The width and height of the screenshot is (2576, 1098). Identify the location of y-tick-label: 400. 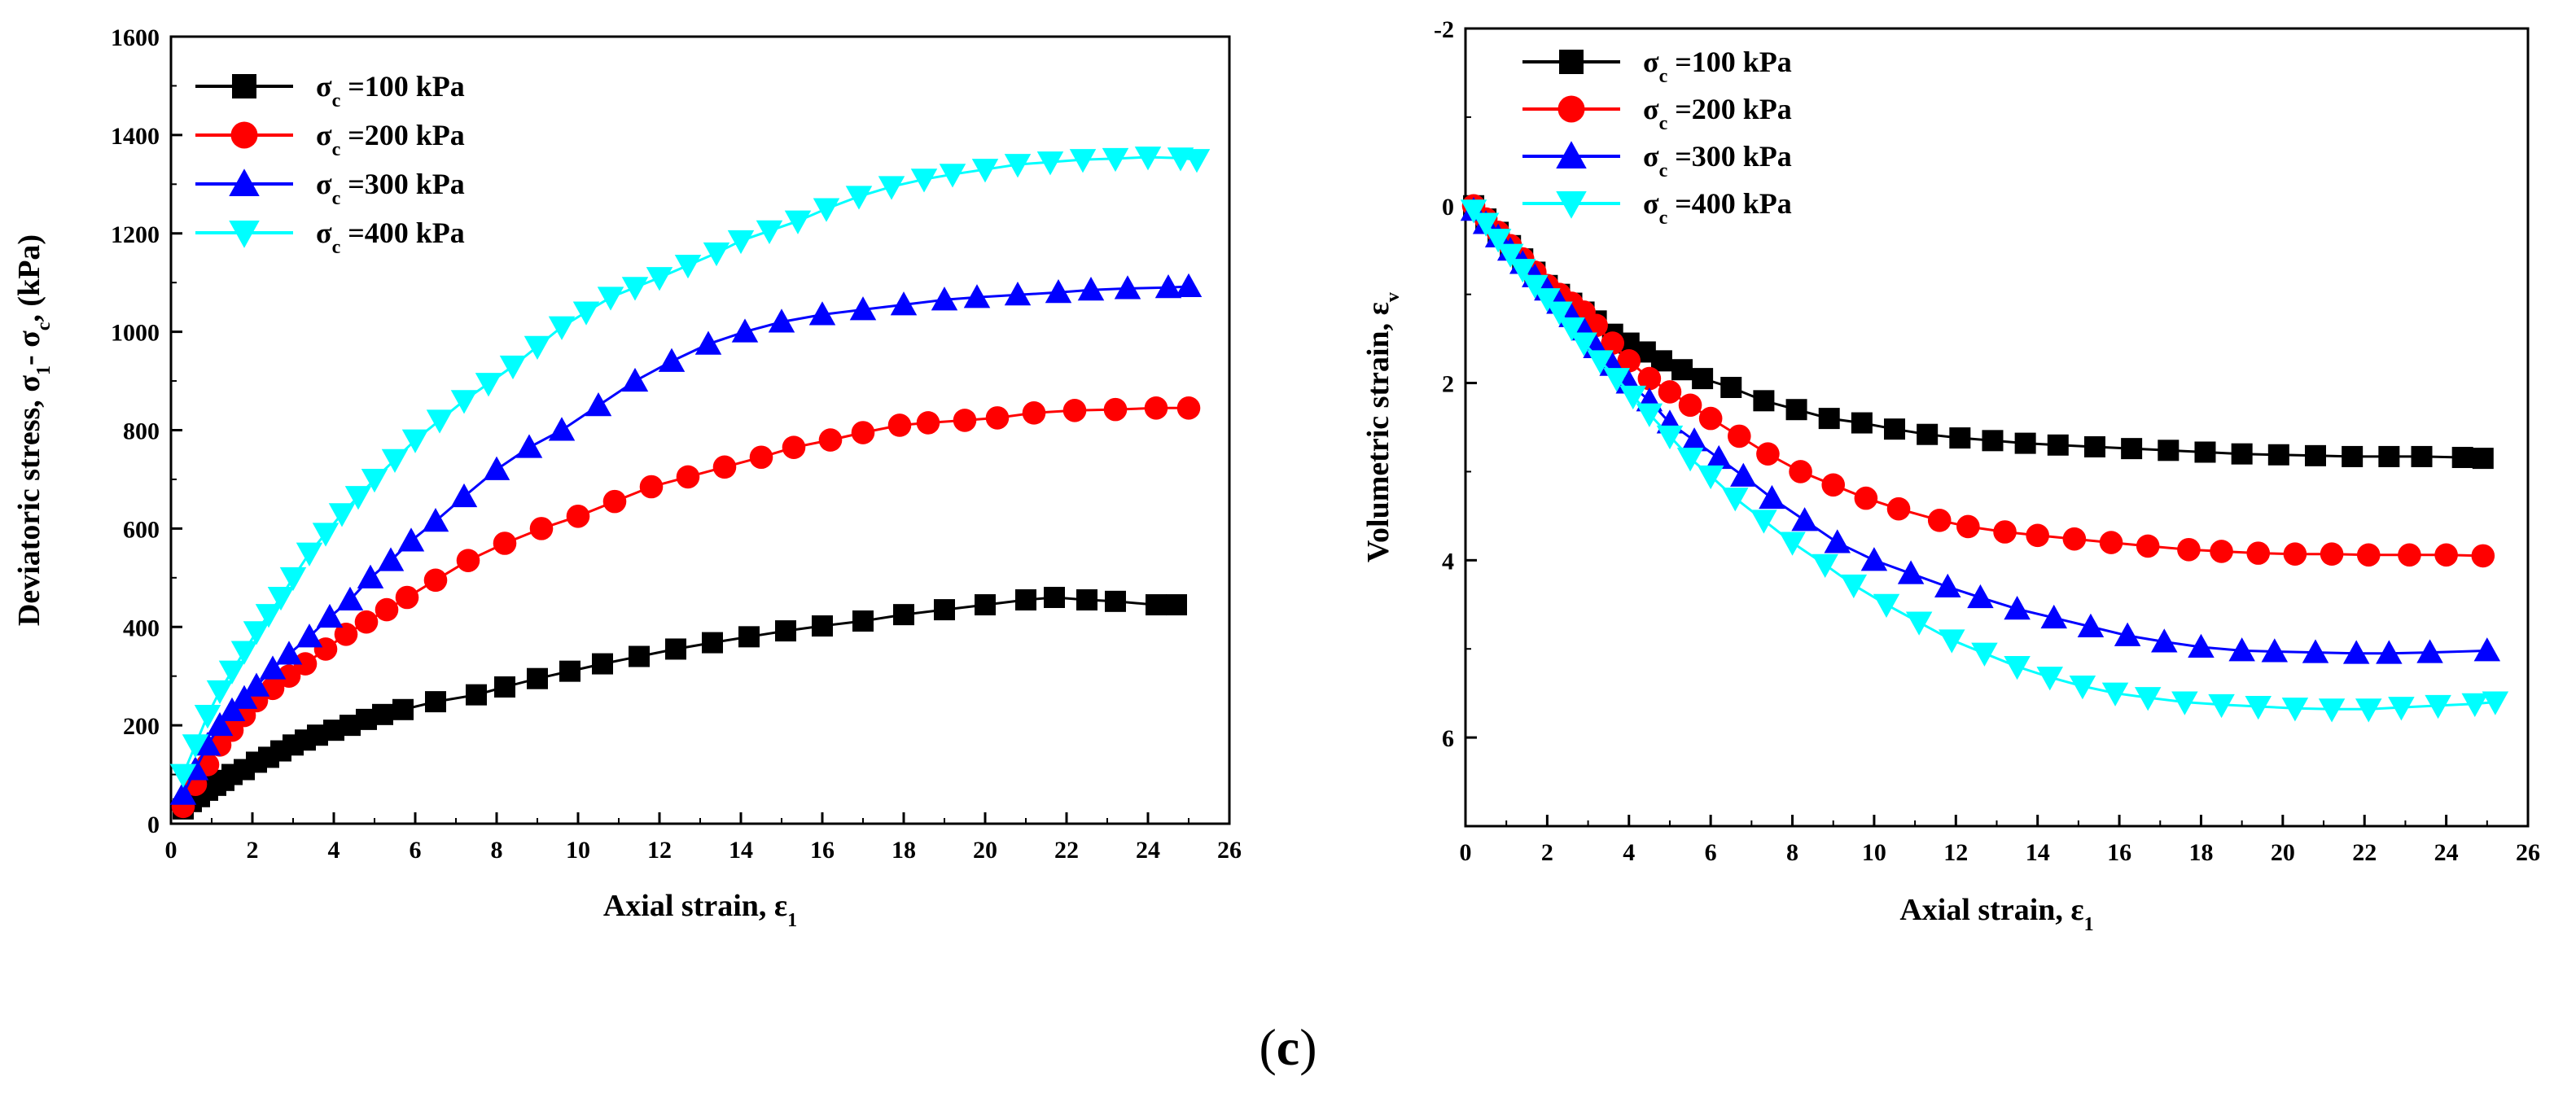
(141, 628).